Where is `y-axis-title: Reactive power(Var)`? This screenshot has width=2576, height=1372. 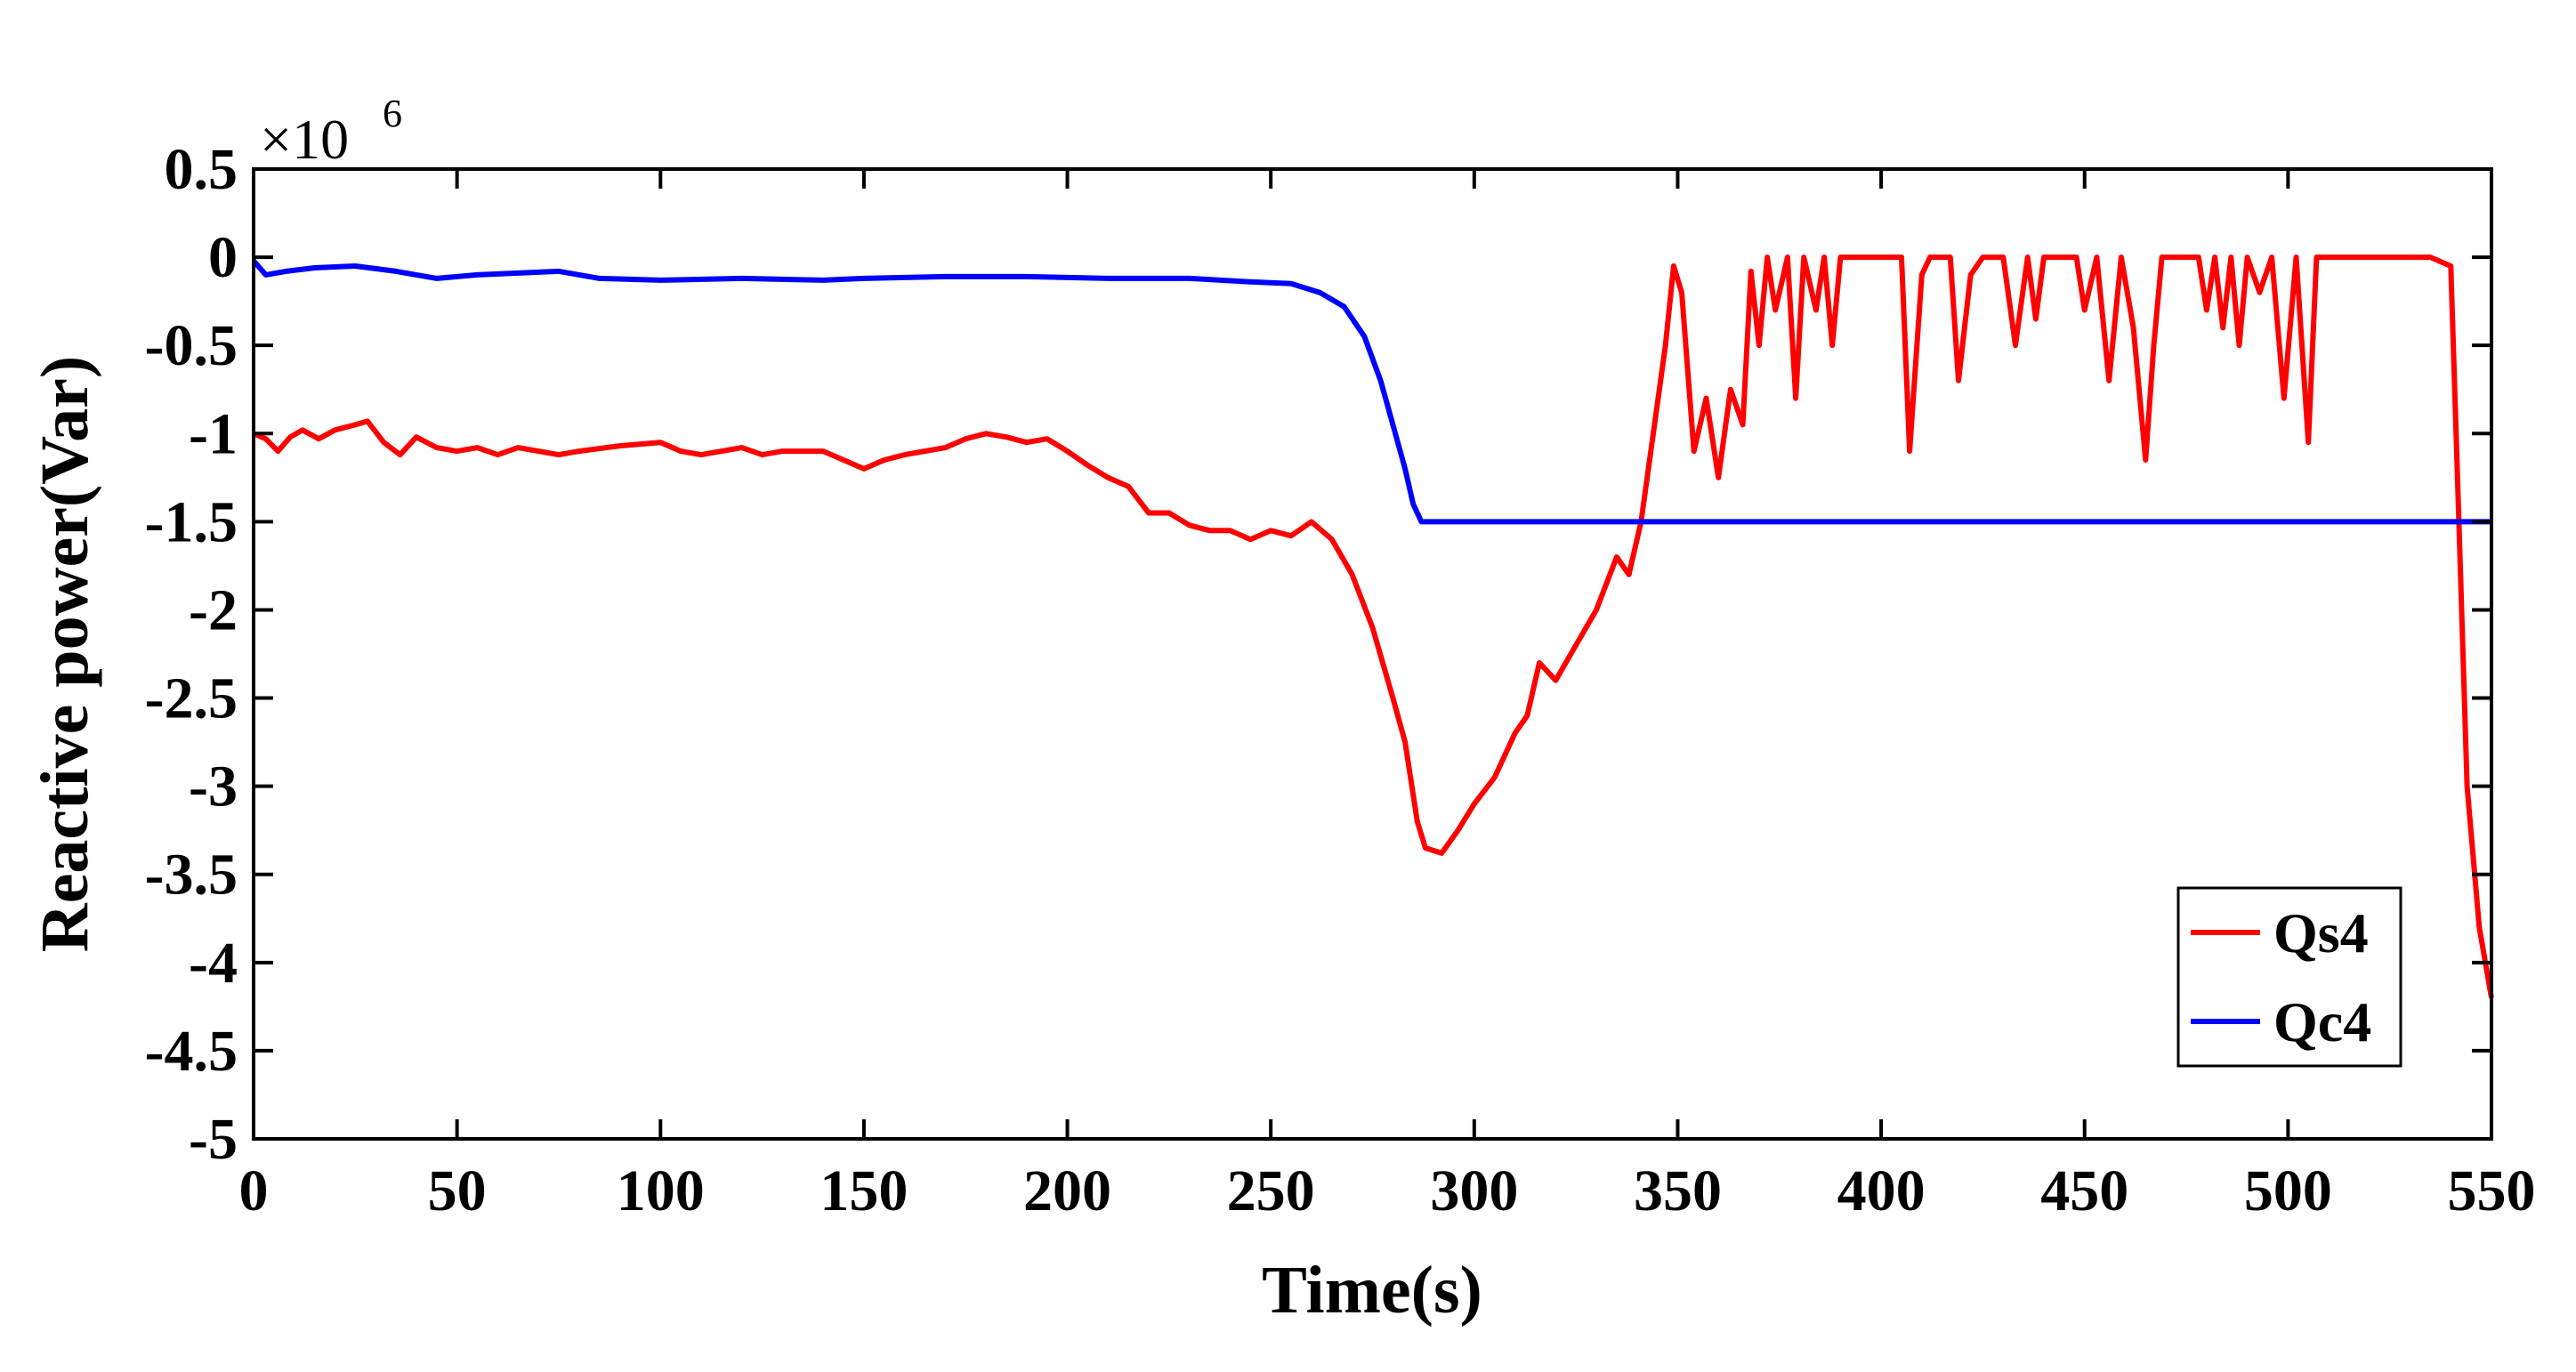
y-axis-title: Reactive power(Var) is located at coordinates (65, 654).